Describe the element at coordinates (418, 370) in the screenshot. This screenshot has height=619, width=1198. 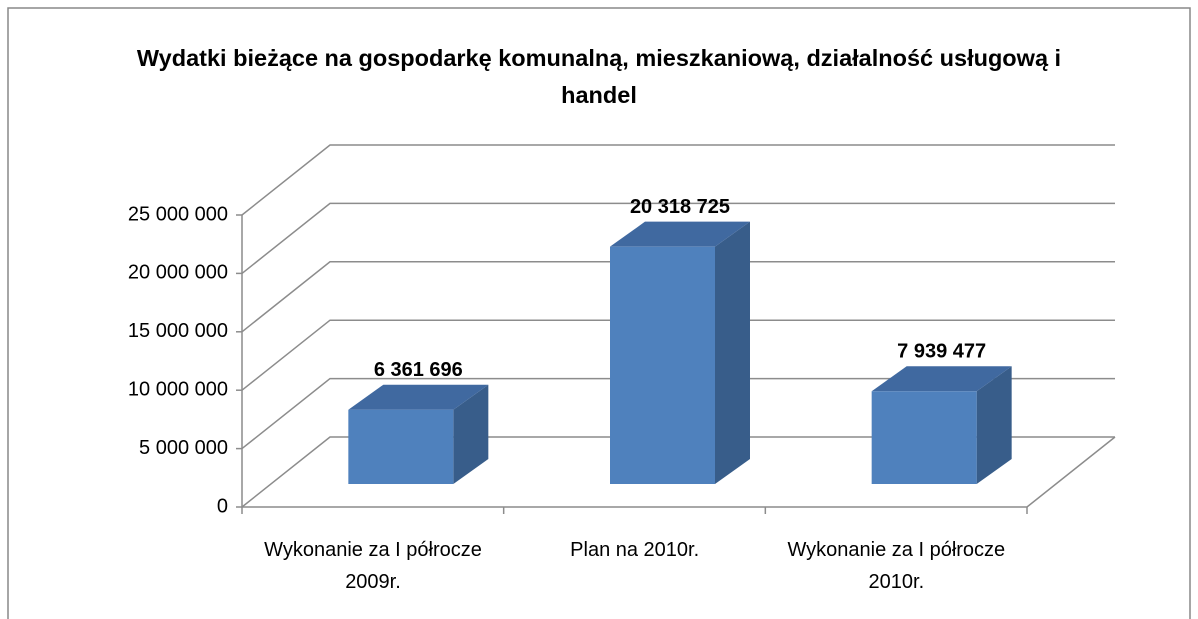
I see `value-label: 6 361 696` at that location.